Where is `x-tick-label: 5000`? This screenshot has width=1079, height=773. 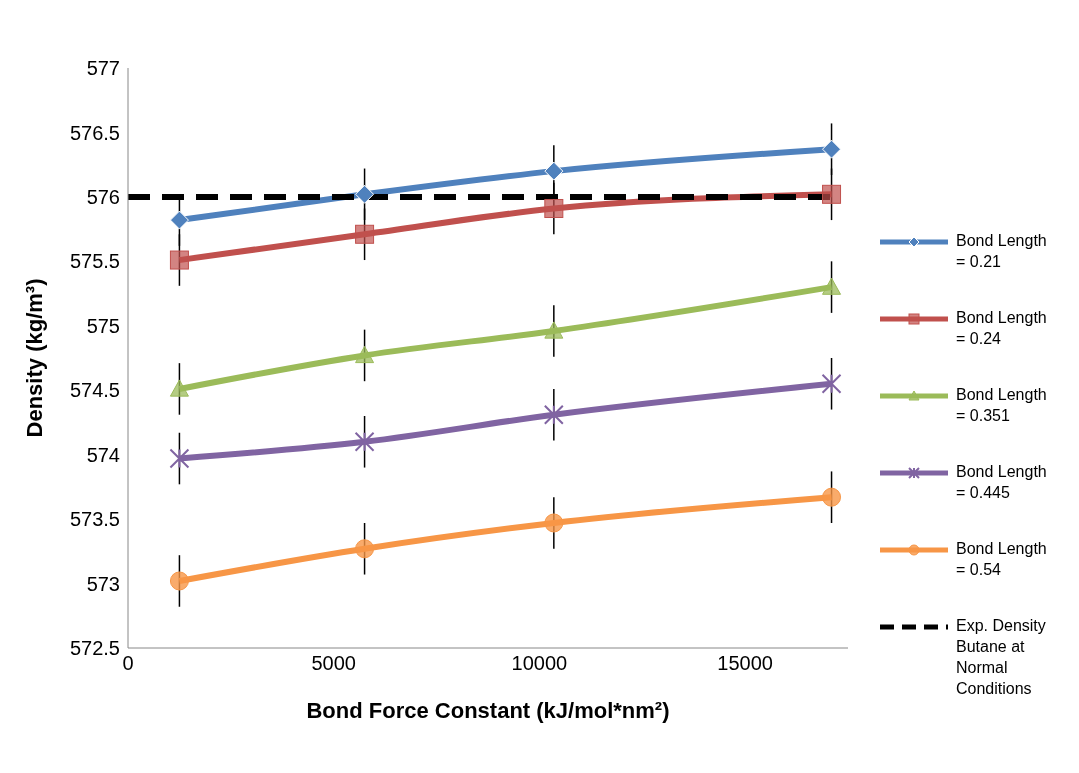
x-tick-label: 5000 is located at coordinates (333, 663).